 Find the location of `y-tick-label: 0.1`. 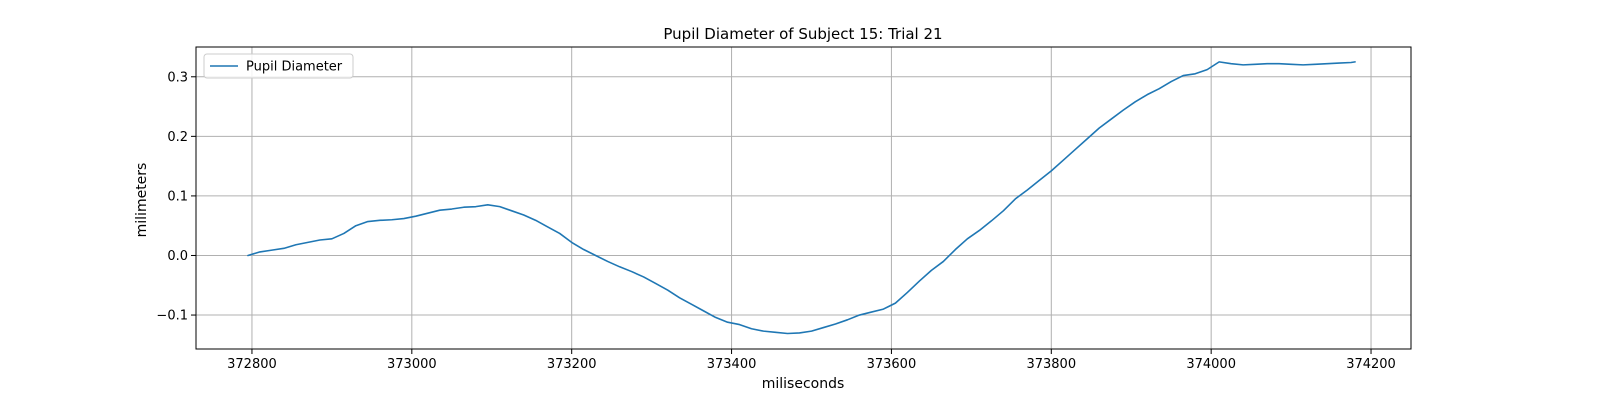

y-tick-label: 0.1 is located at coordinates (177, 196).